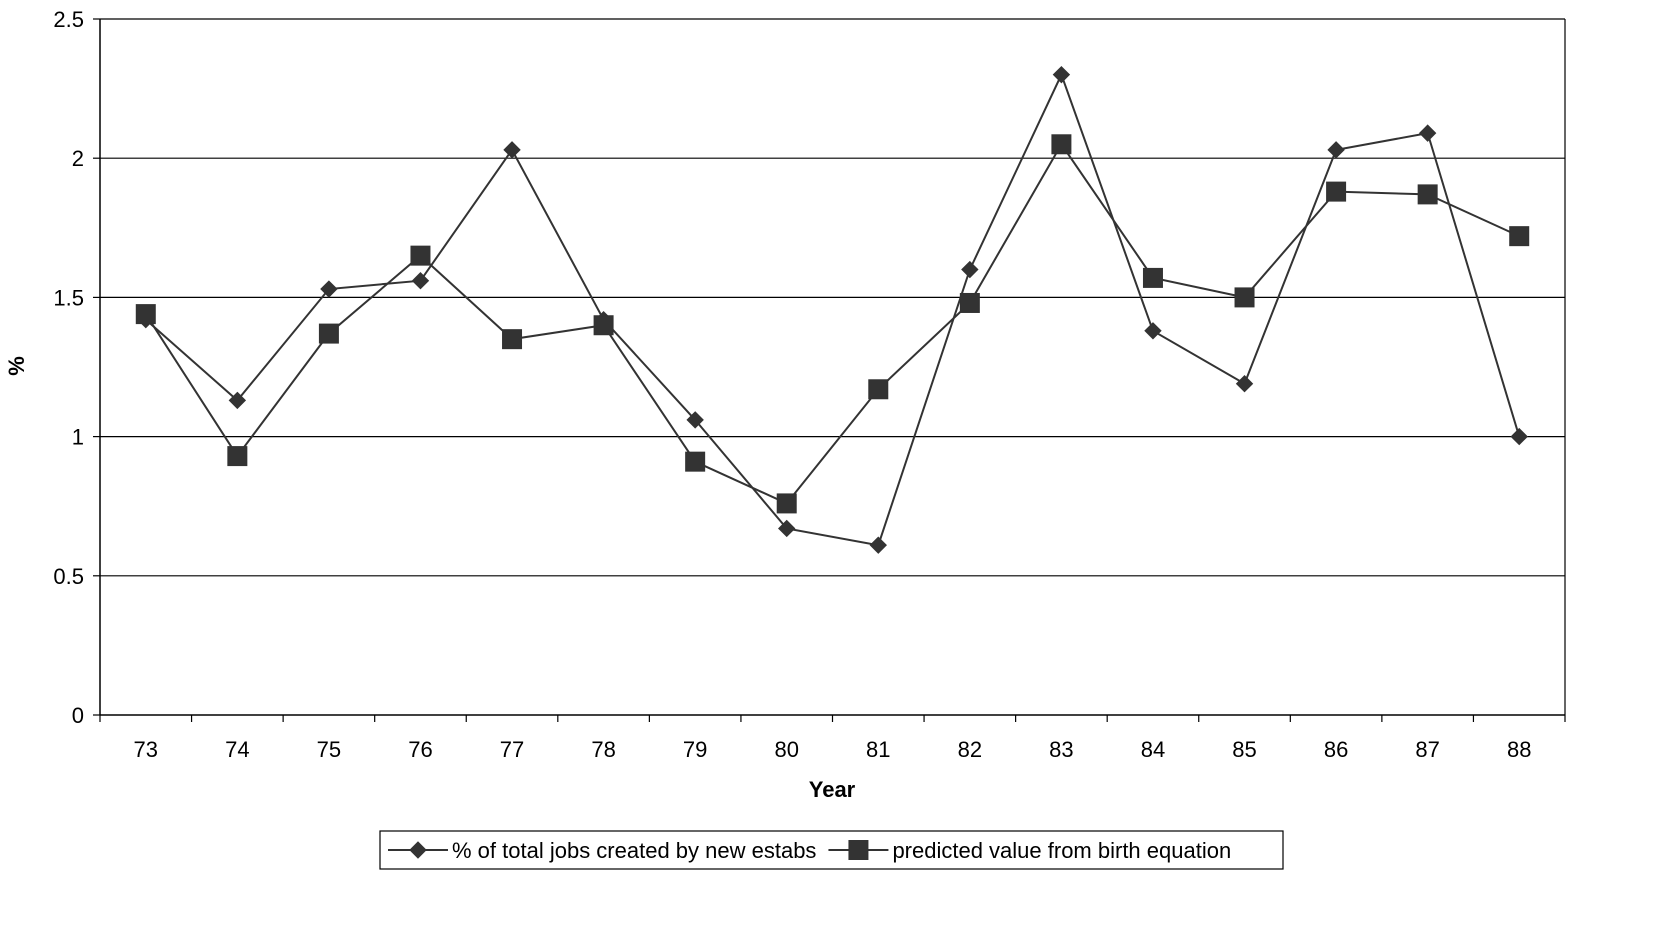 This screenshot has height=931, width=1669. Describe the element at coordinates (68, 576) in the screenshot. I see `y-tick-label: 0.5` at that location.